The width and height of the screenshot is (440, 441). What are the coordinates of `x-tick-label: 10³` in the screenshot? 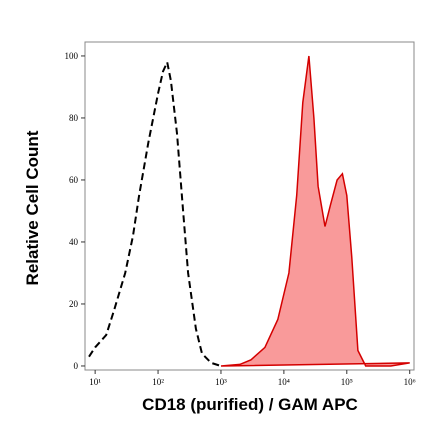 It's located at (221, 382).